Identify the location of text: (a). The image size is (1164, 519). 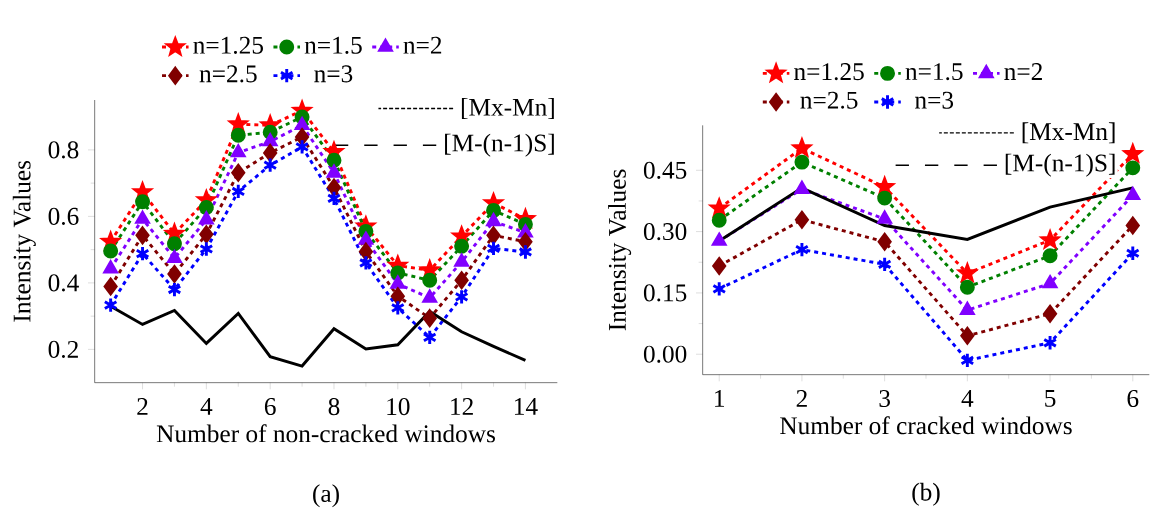
(326, 496).